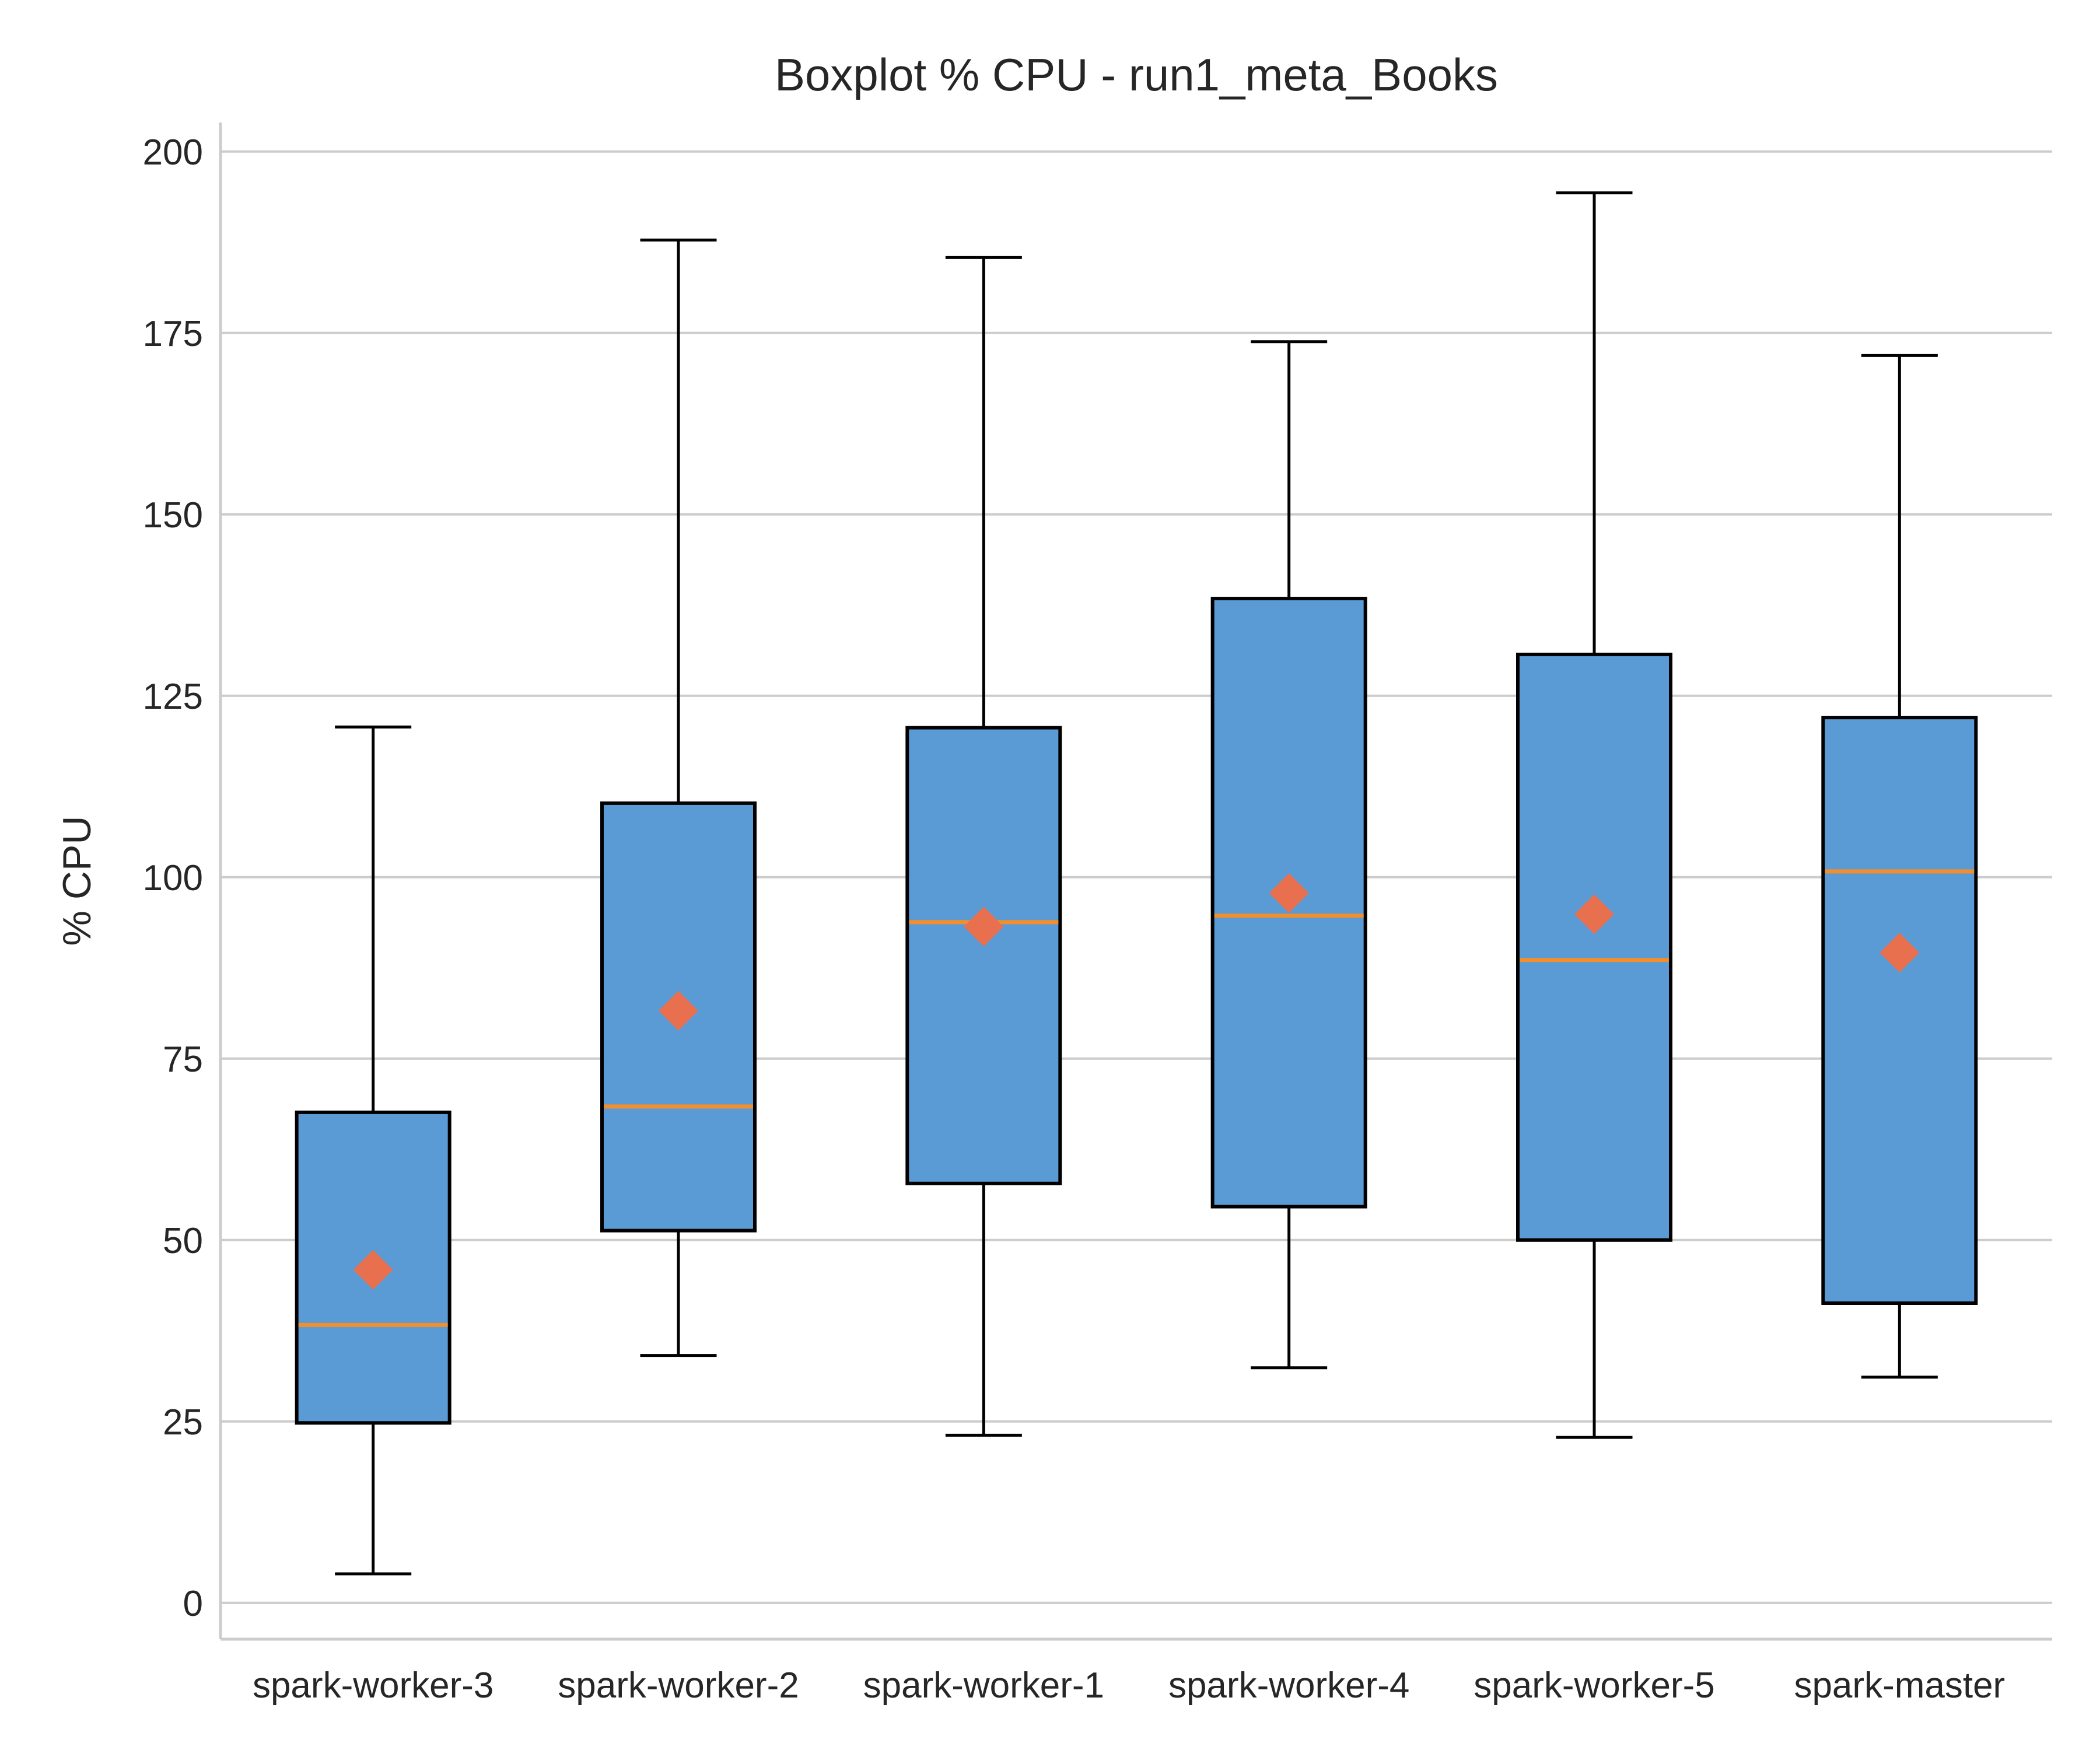 The width and height of the screenshot is (2100, 1750). What do you see at coordinates (173, 515) in the screenshot?
I see `y-tick-label: 150` at bounding box center [173, 515].